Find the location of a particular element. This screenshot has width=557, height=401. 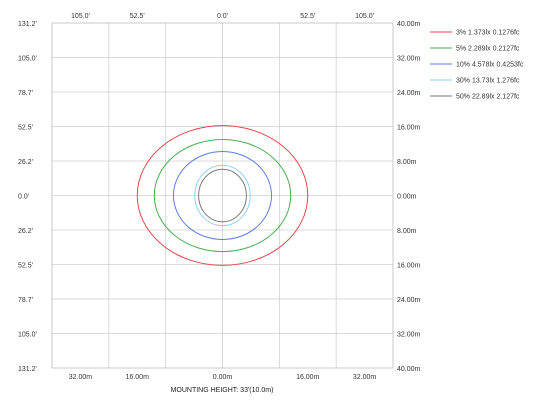

top-axis-ticks: 105.0' 52.5' 0.0' 52.5' 105.0' is located at coordinates (222, 16).